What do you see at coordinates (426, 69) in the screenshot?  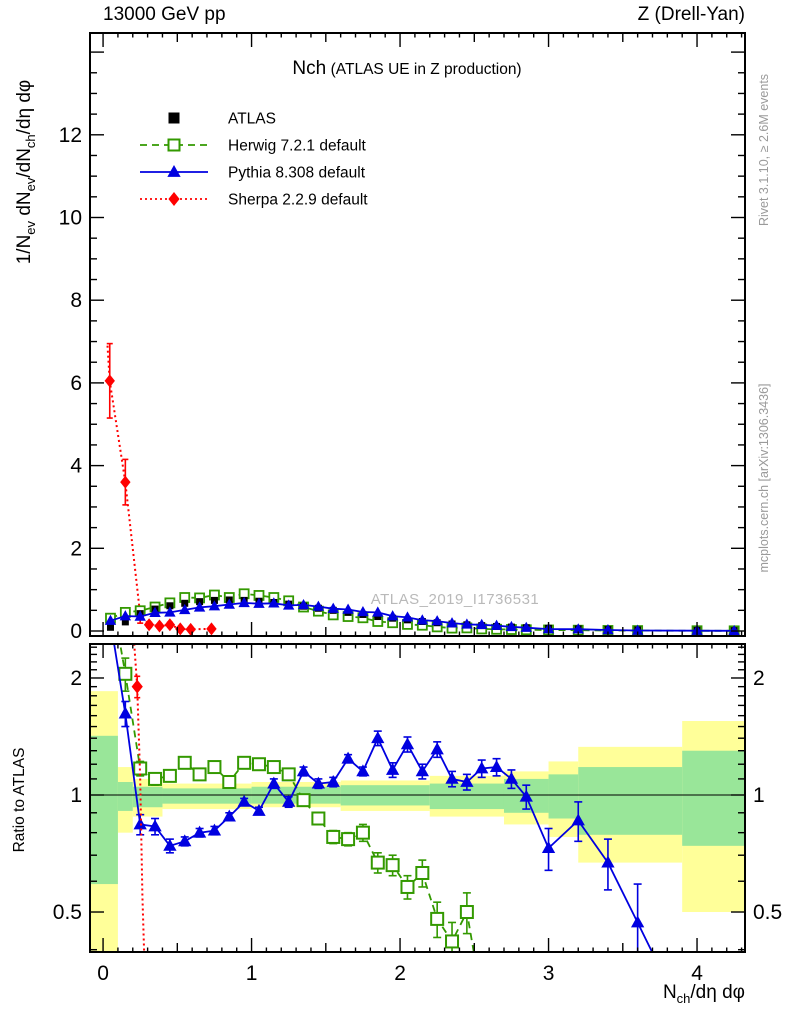 I see `title-detail: (ATLAS UE in Z production)` at bounding box center [426, 69].